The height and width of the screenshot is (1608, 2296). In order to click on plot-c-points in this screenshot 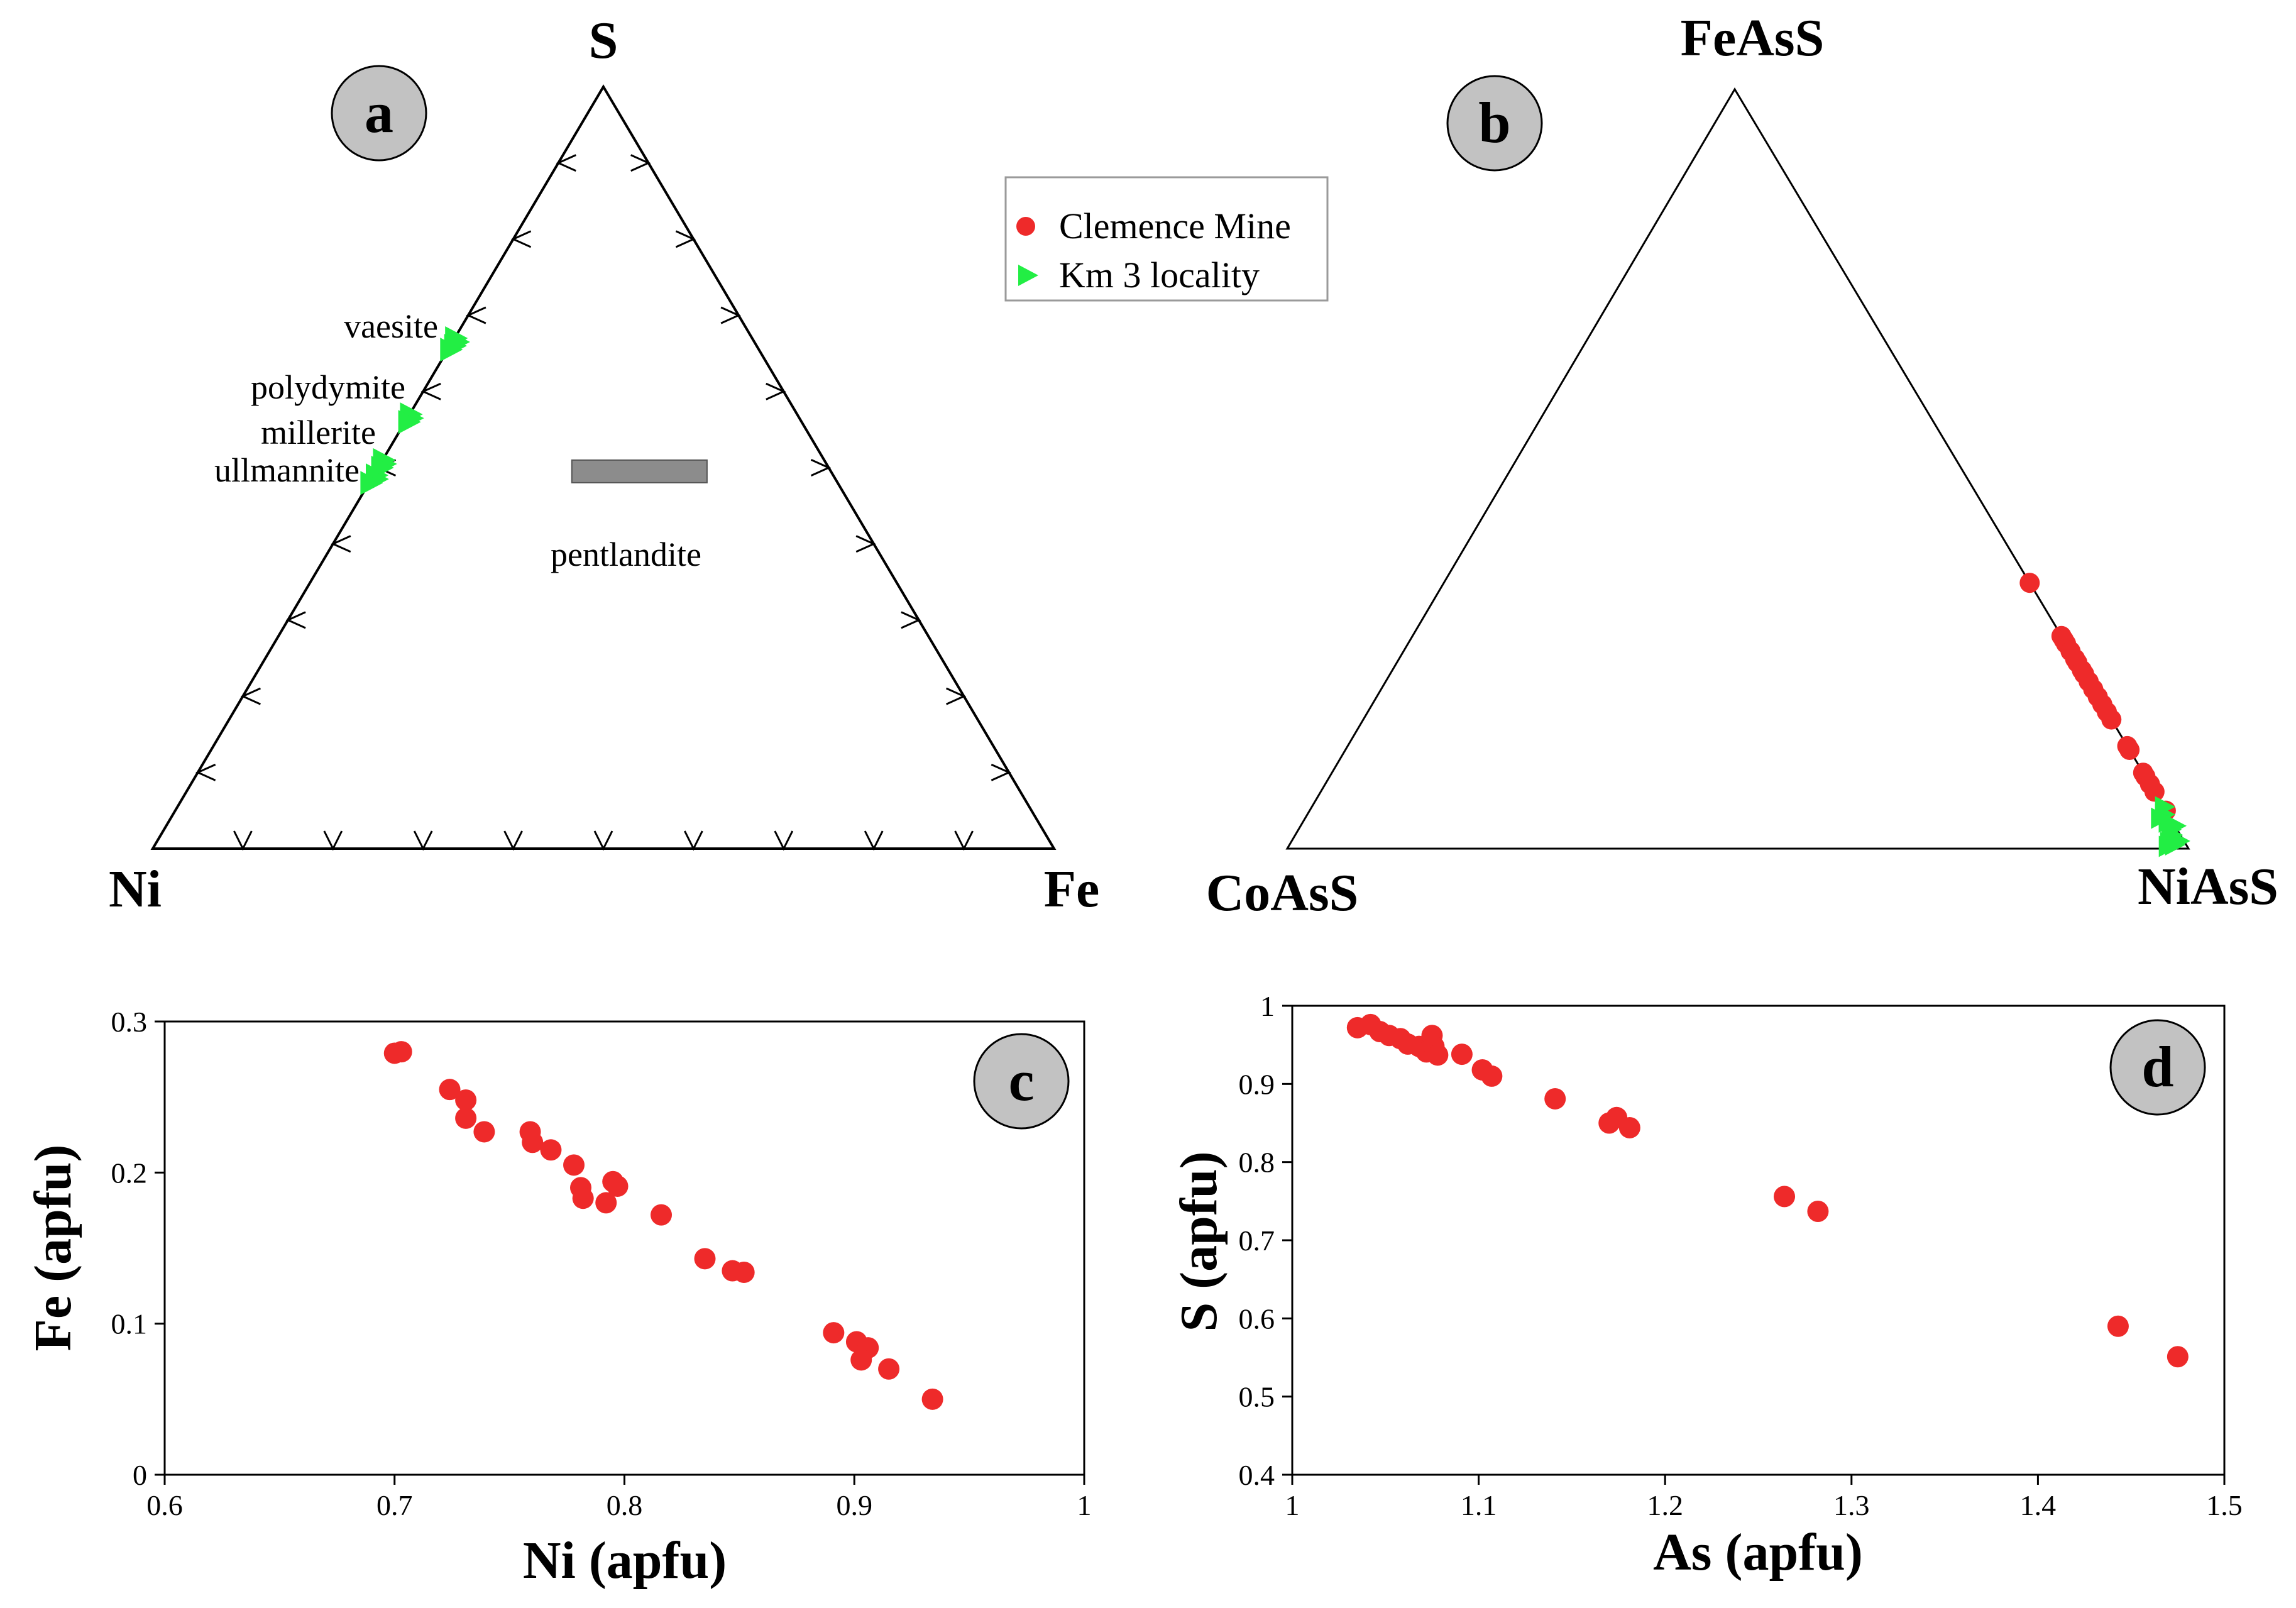, I will do `click(663, 1226)`.